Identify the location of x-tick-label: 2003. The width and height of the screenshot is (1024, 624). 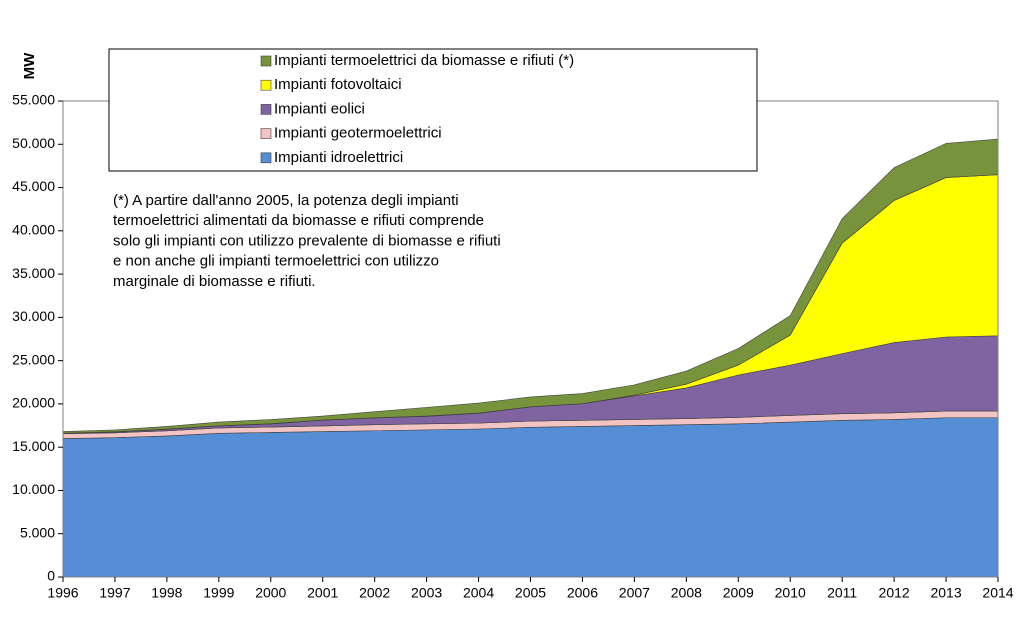
(426, 593).